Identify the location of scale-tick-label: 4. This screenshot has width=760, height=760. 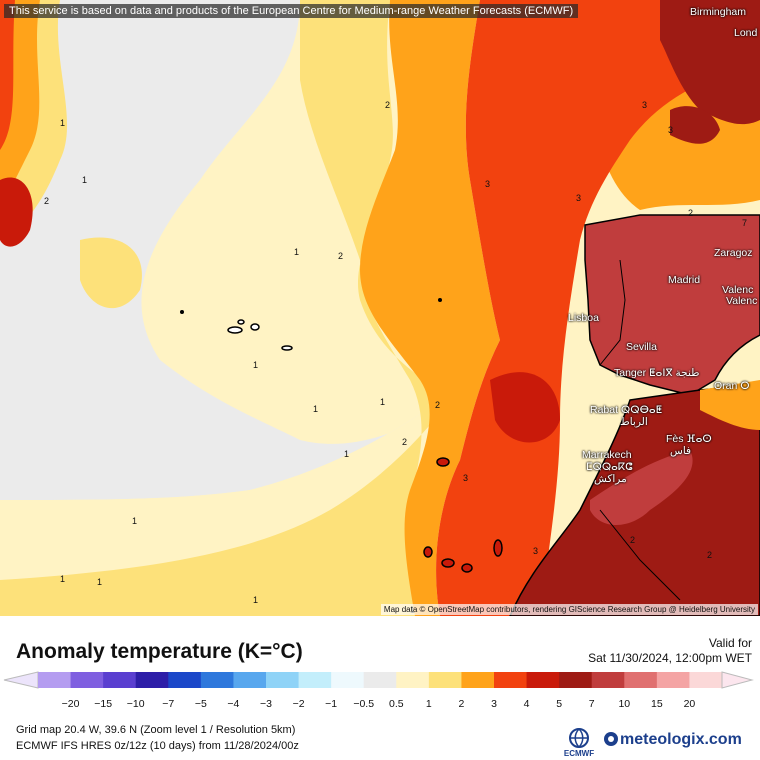
(526, 704).